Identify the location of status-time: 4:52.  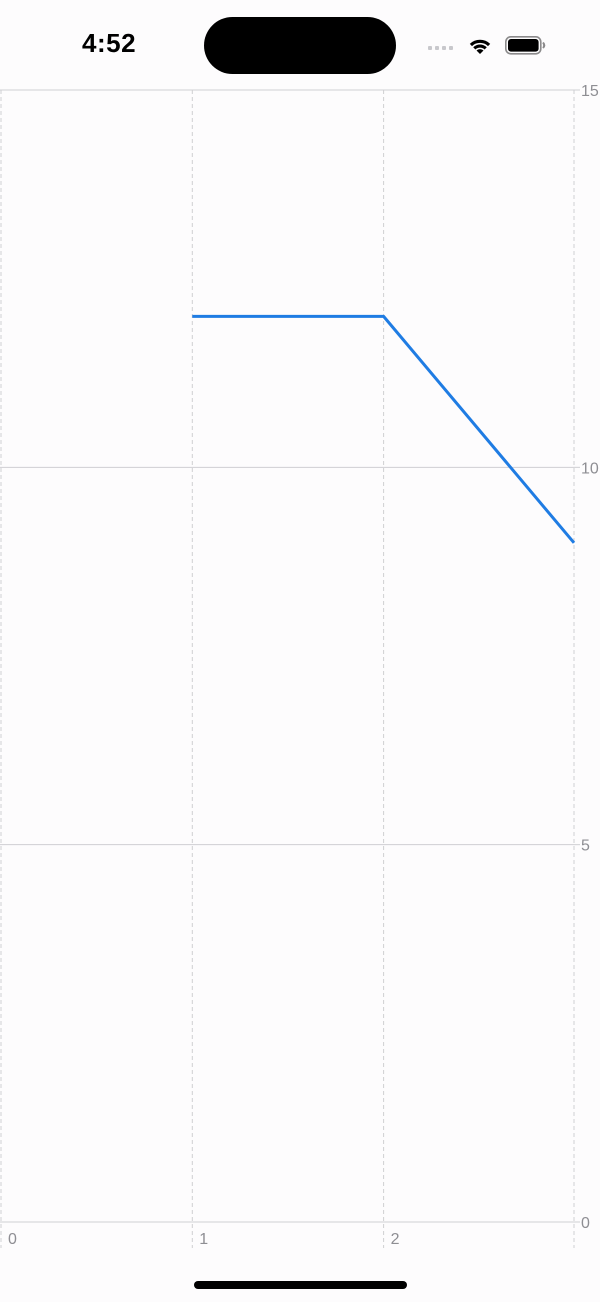
(109, 43).